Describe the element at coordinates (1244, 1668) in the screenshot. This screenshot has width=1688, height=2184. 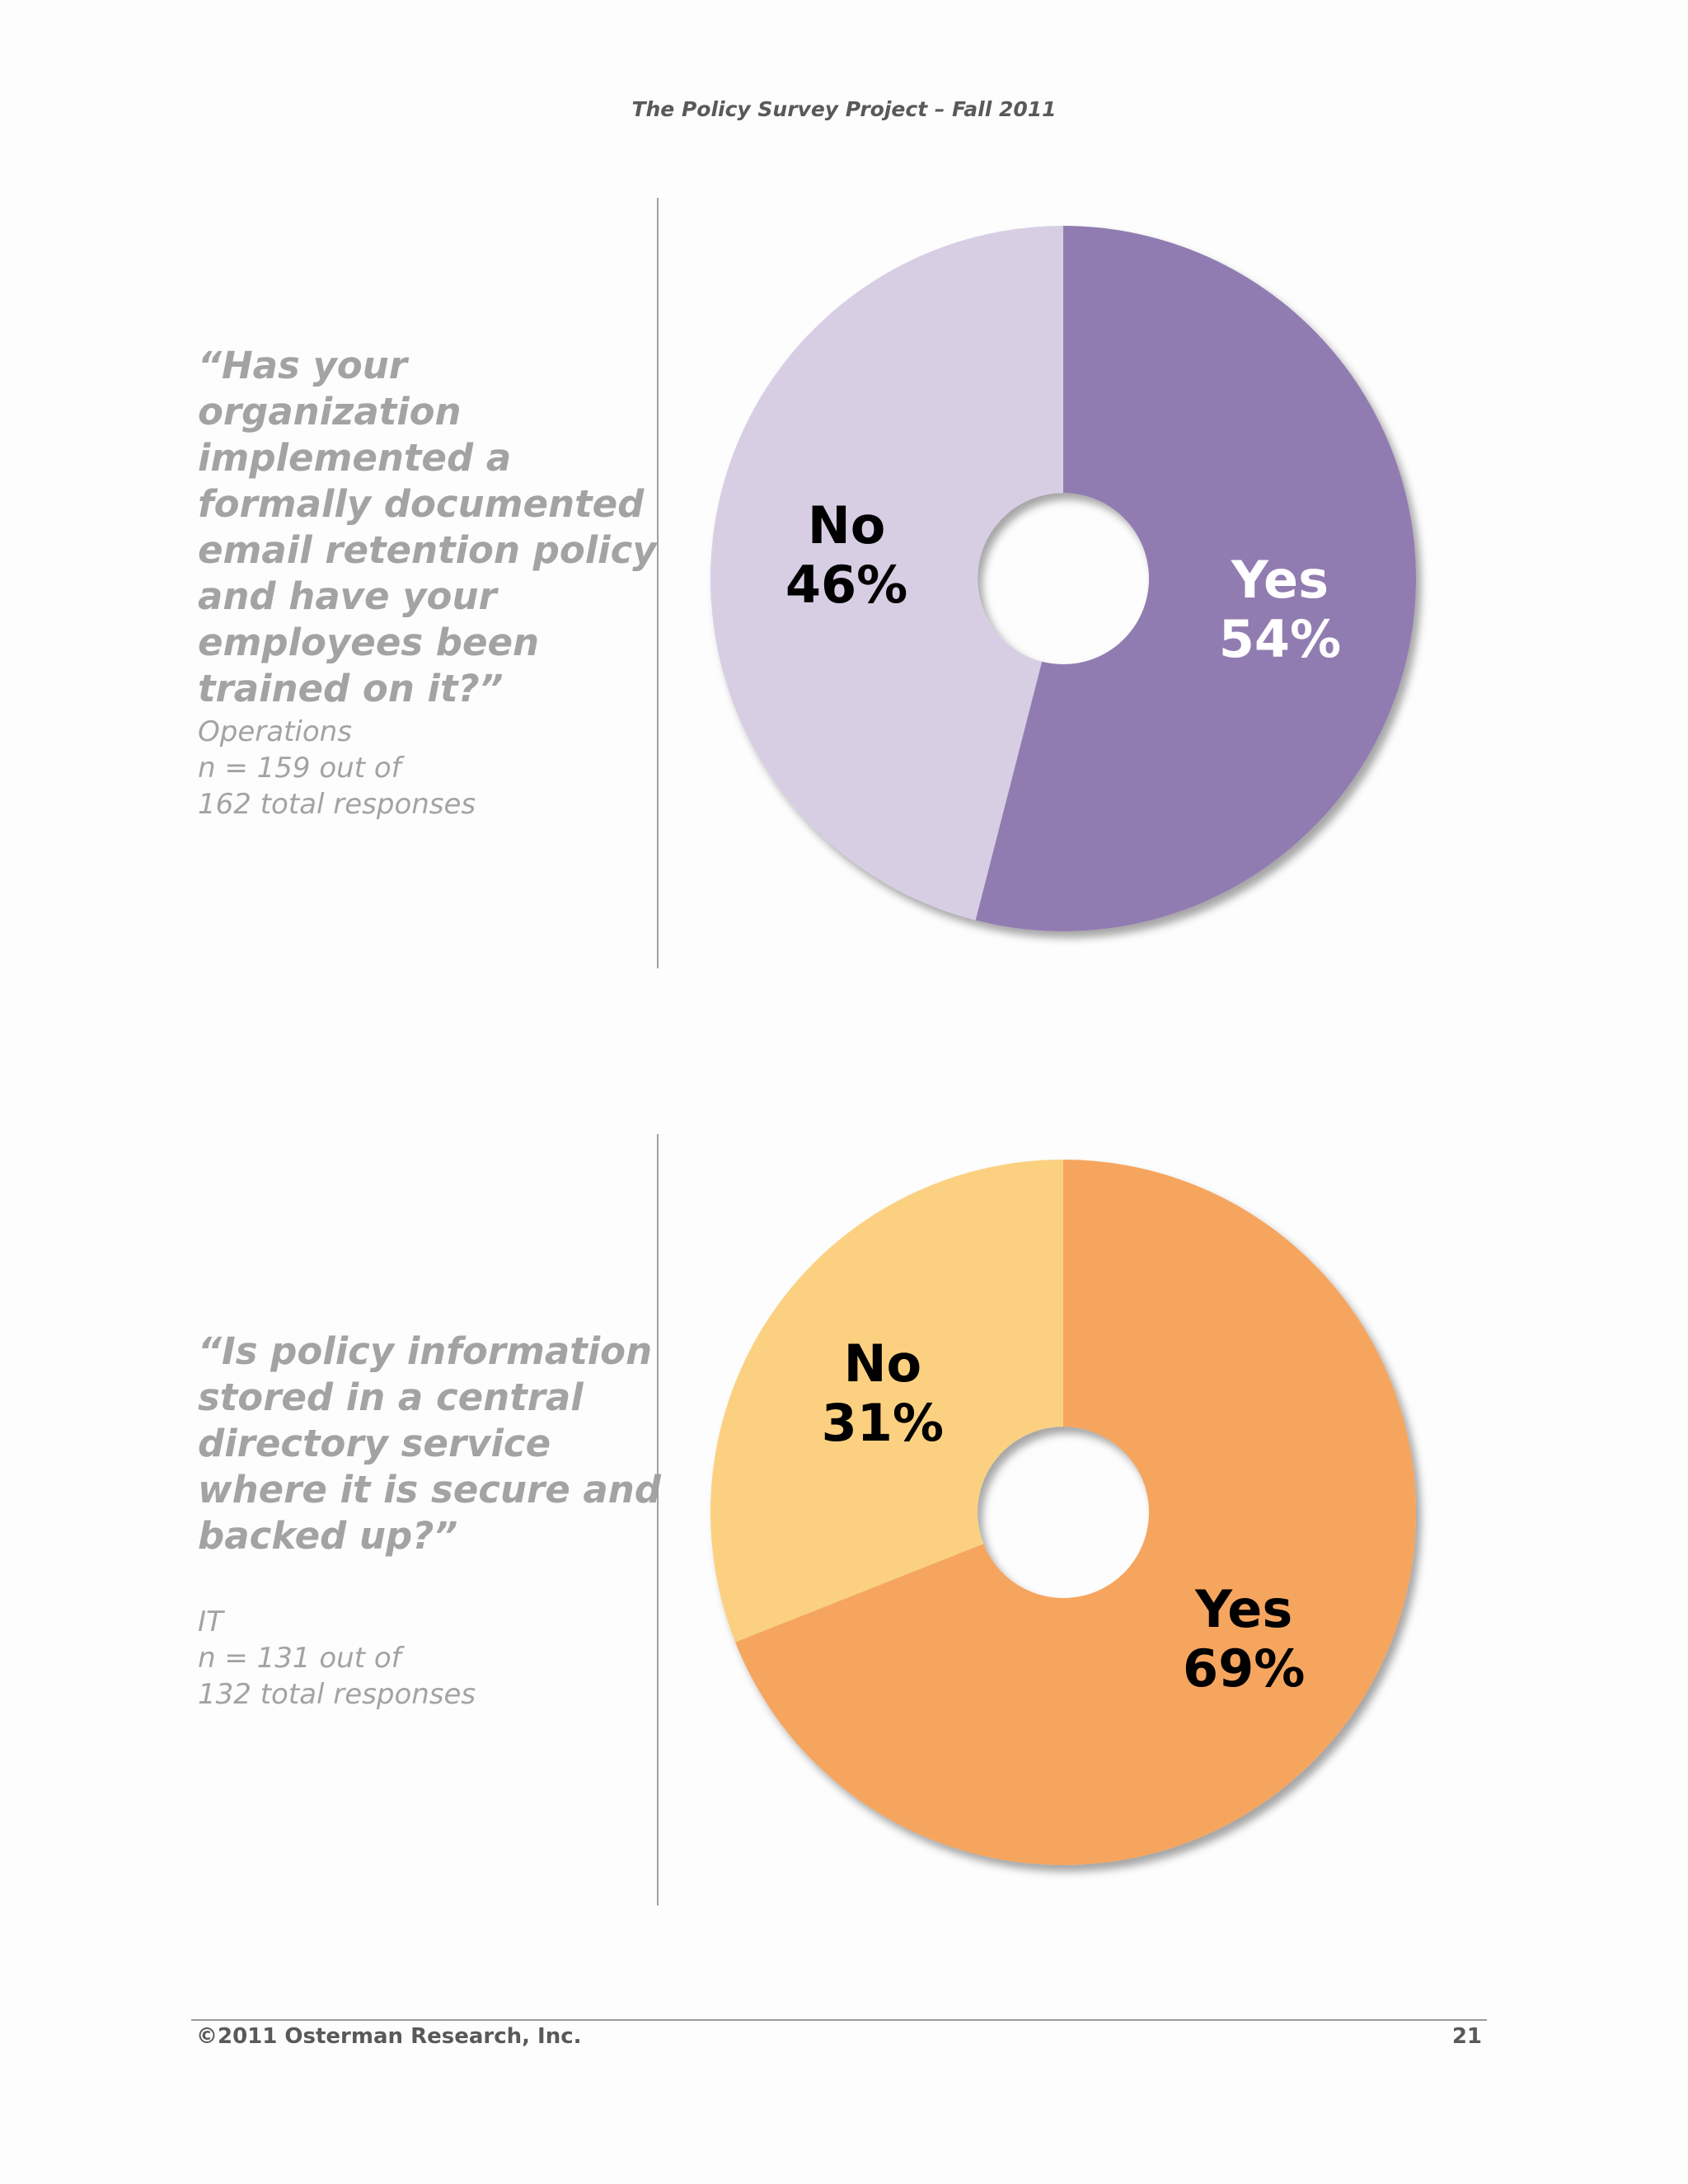
I see `slice-value-yes: 69%` at that location.